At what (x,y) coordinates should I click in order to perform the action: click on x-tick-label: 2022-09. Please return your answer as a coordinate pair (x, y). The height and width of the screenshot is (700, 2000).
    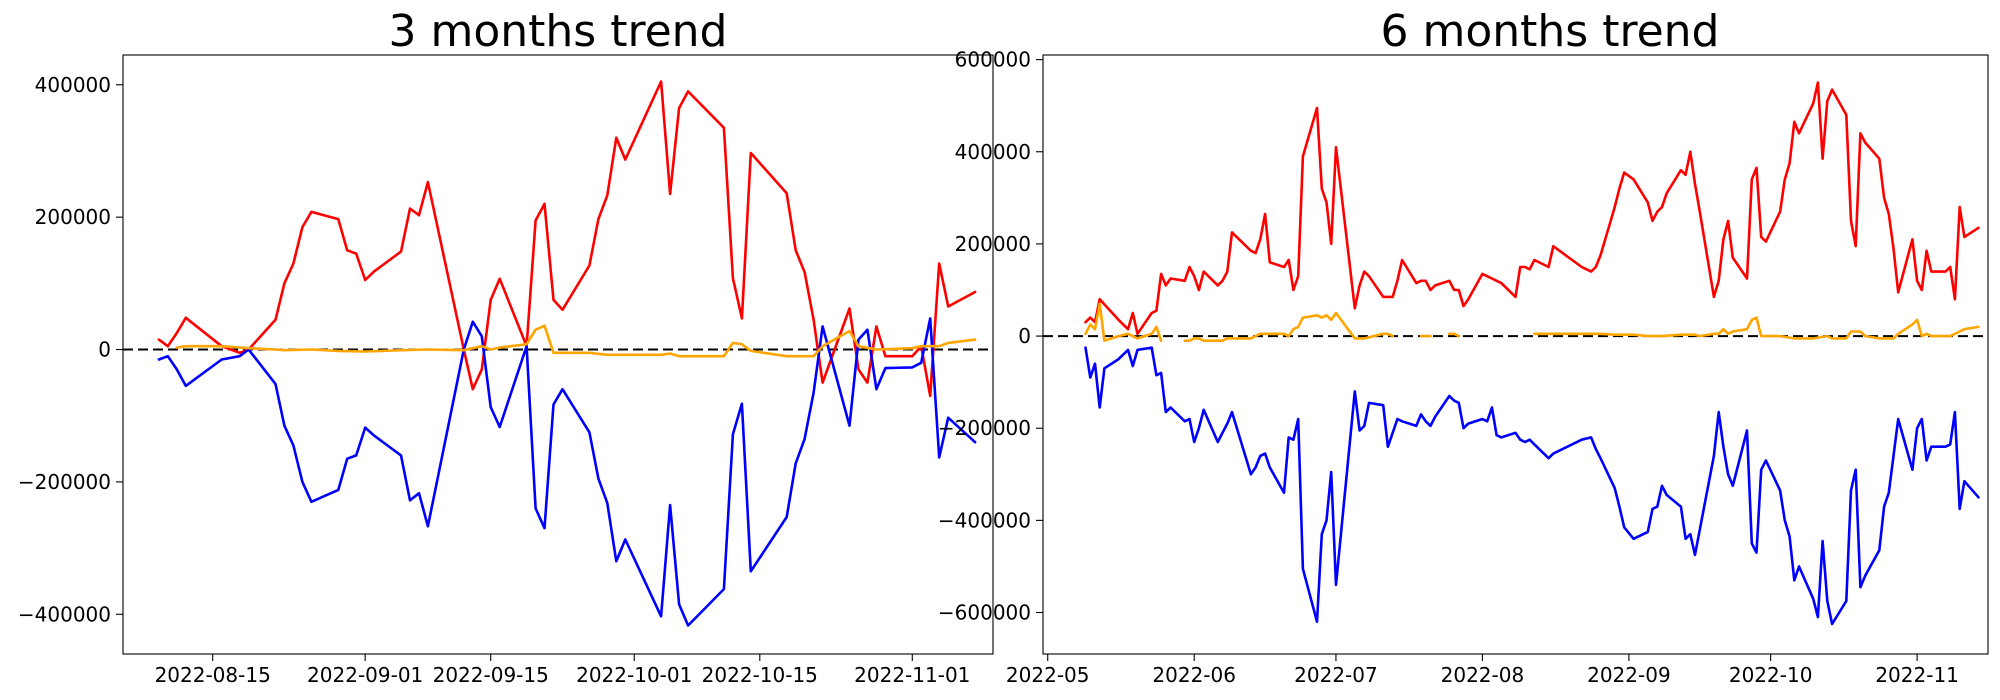
    Looking at the image, I should click on (1629, 675).